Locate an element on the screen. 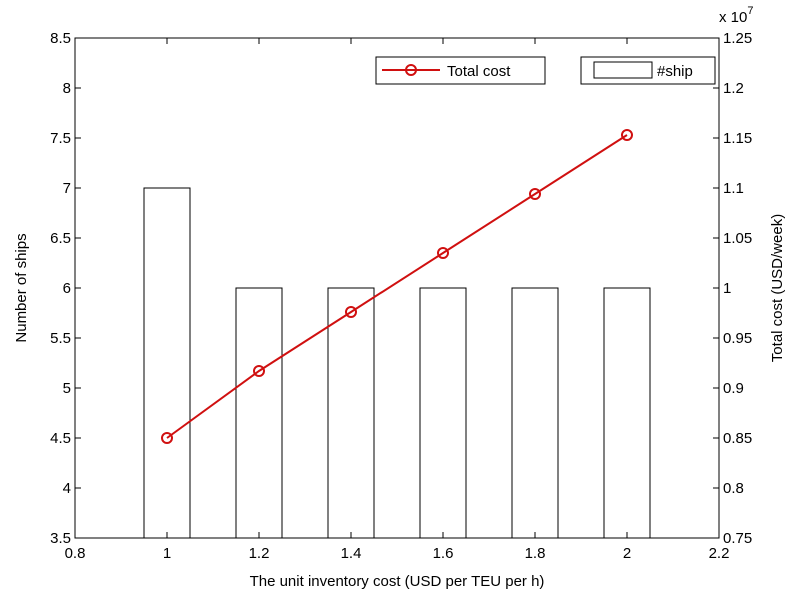  right-axis-exponent: x 107 is located at coordinates (736, 15).